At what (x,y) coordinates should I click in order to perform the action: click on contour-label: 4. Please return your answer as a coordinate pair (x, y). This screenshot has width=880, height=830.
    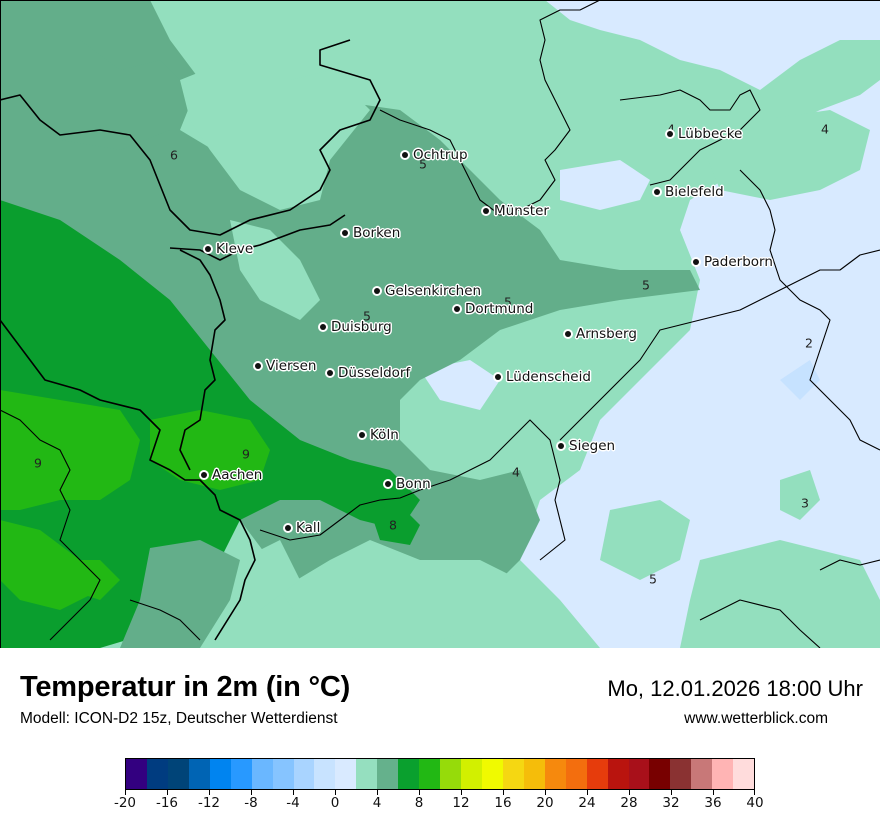
    Looking at the image, I should click on (671, 129).